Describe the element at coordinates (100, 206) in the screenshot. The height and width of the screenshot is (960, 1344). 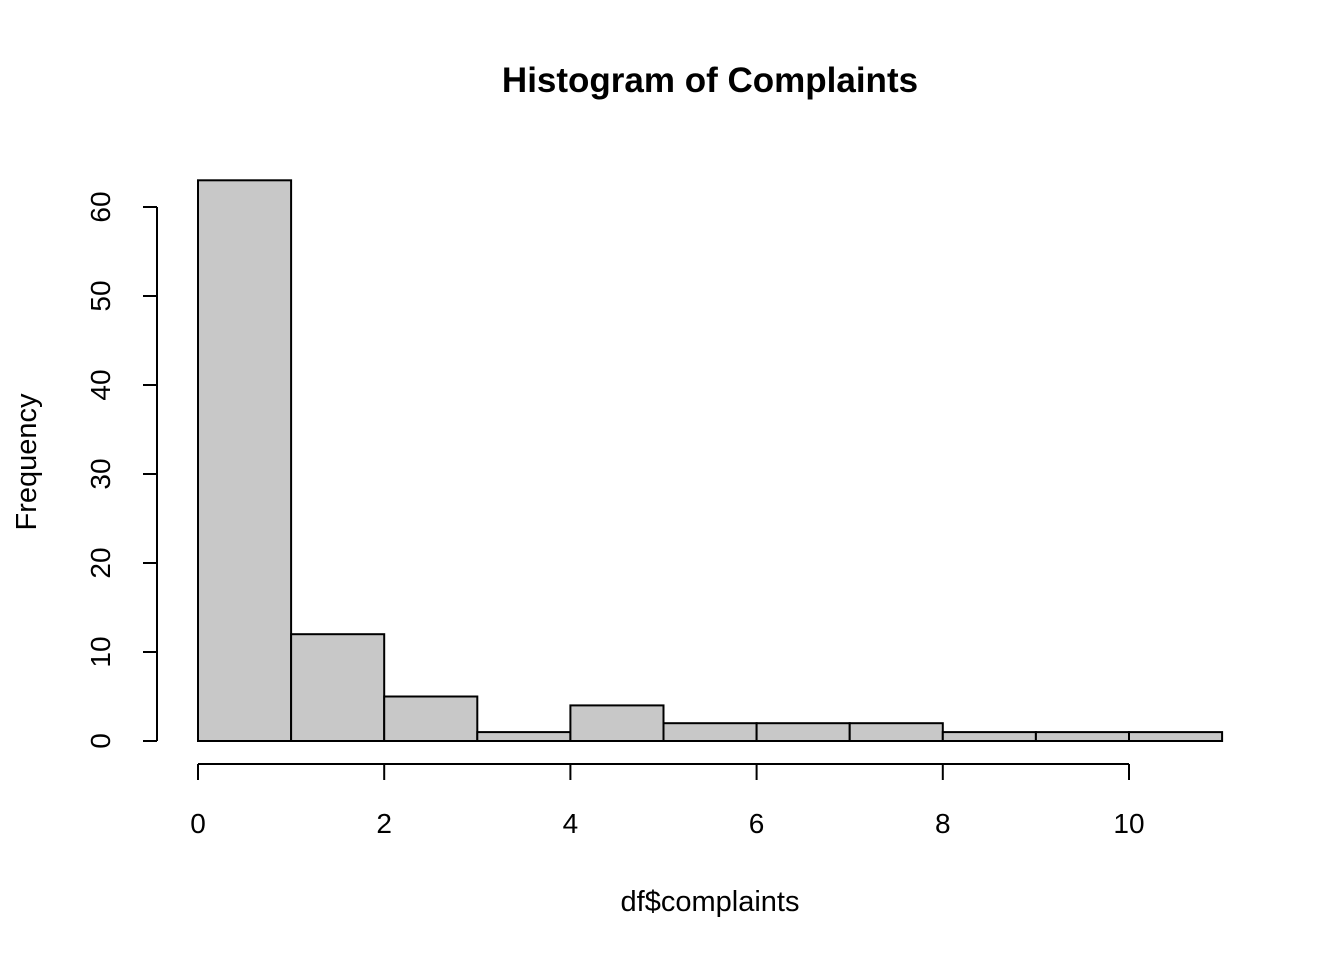
I see `y-tick-label-6: 60` at that location.